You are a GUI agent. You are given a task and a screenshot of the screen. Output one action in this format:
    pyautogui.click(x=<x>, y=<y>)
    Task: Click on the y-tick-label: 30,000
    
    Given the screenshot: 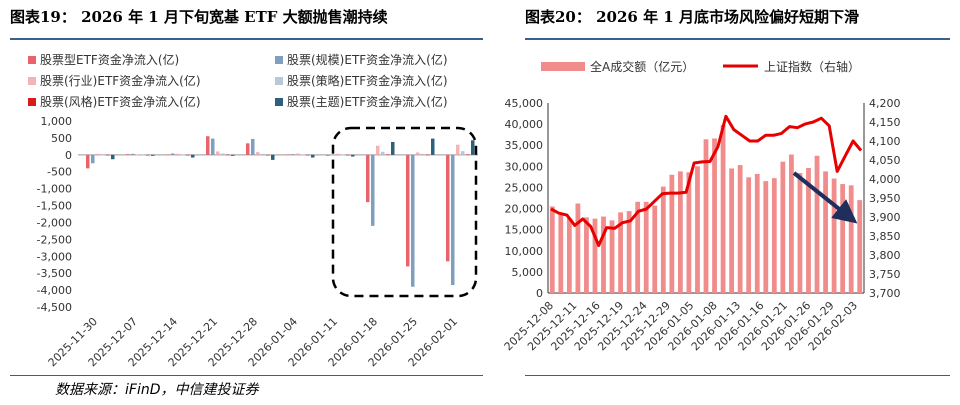 What is the action you would take?
    pyautogui.click(x=524, y=166)
    